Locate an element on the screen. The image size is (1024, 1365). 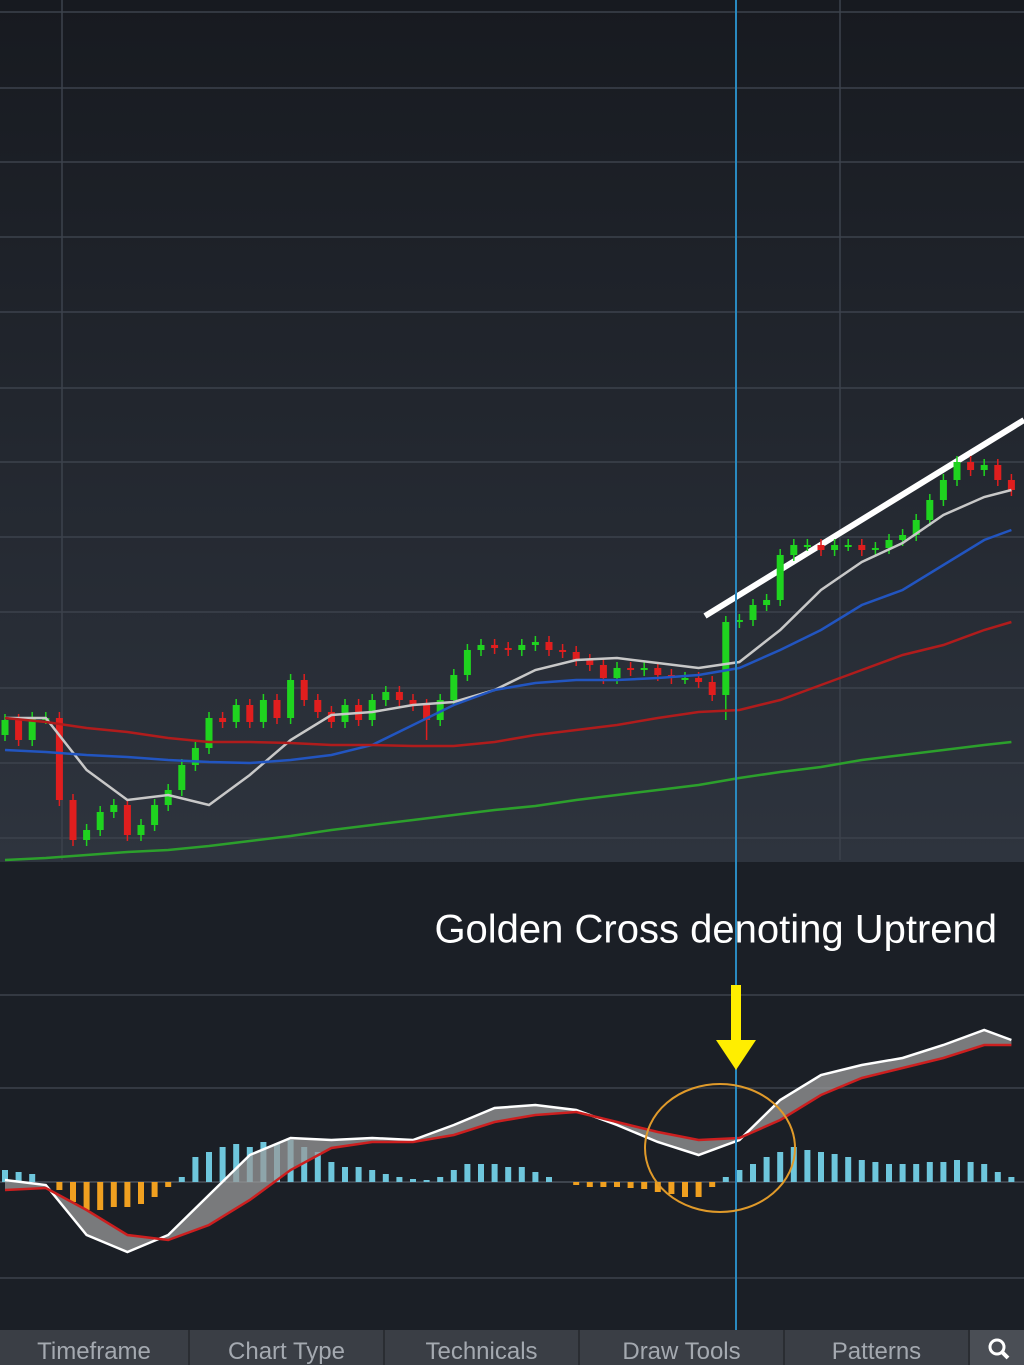
search-button is located at coordinates (997, 1347).